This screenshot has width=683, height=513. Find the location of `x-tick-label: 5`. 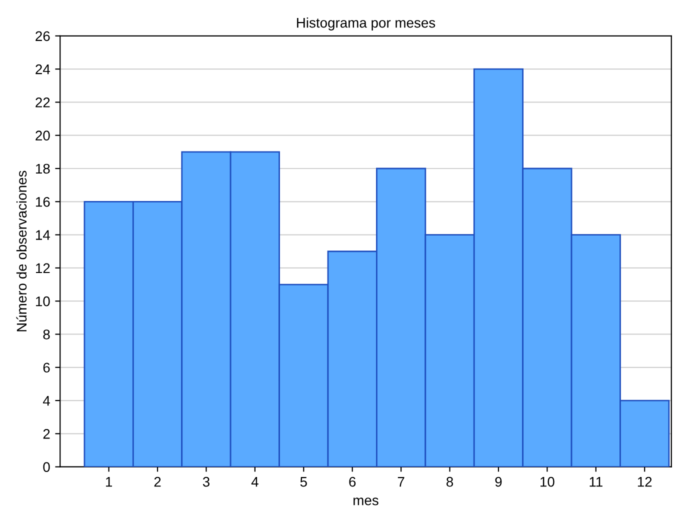

x-tick-label: 5 is located at coordinates (303, 482).